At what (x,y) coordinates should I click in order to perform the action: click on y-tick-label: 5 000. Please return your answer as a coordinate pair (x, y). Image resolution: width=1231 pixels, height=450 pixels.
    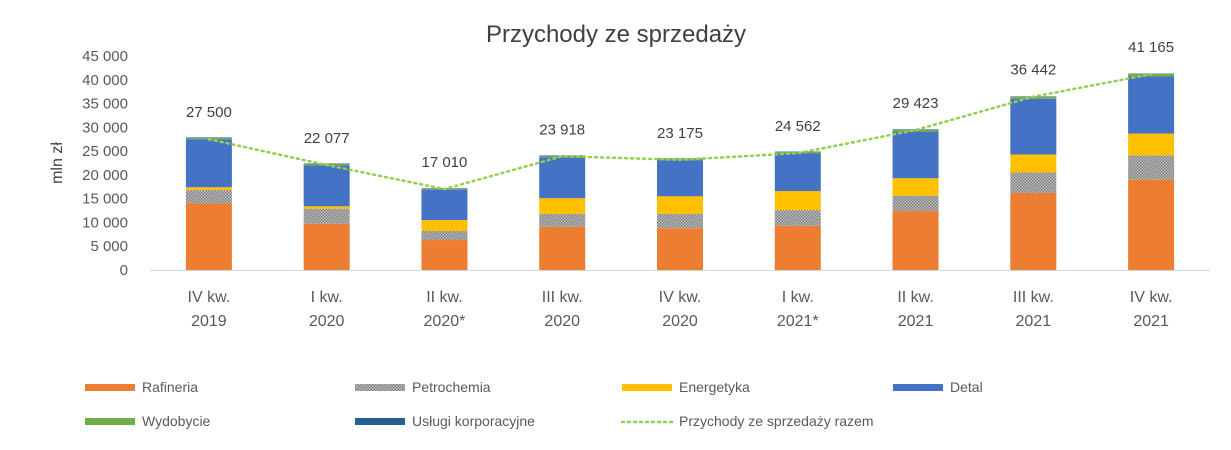
    Looking at the image, I should click on (109, 246).